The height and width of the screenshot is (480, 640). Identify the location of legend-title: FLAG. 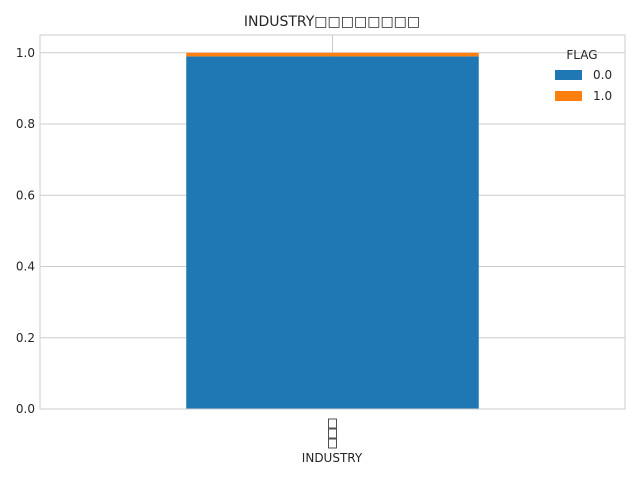
(581, 55).